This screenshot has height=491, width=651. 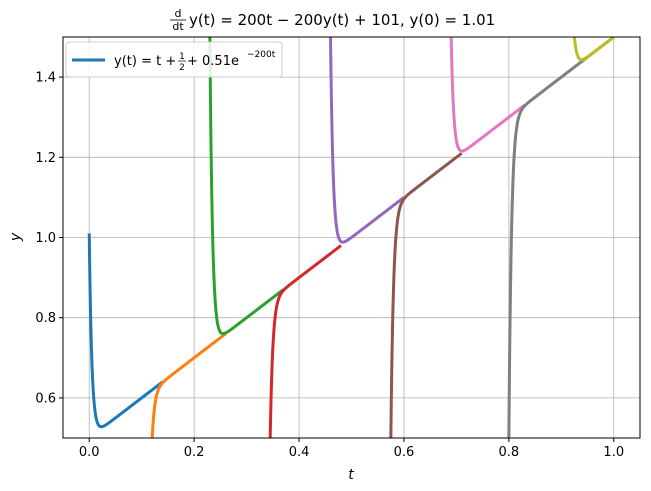 What do you see at coordinates (89, 452) in the screenshot?
I see `x-tick-label-0: 0.0` at bounding box center [89, 452].